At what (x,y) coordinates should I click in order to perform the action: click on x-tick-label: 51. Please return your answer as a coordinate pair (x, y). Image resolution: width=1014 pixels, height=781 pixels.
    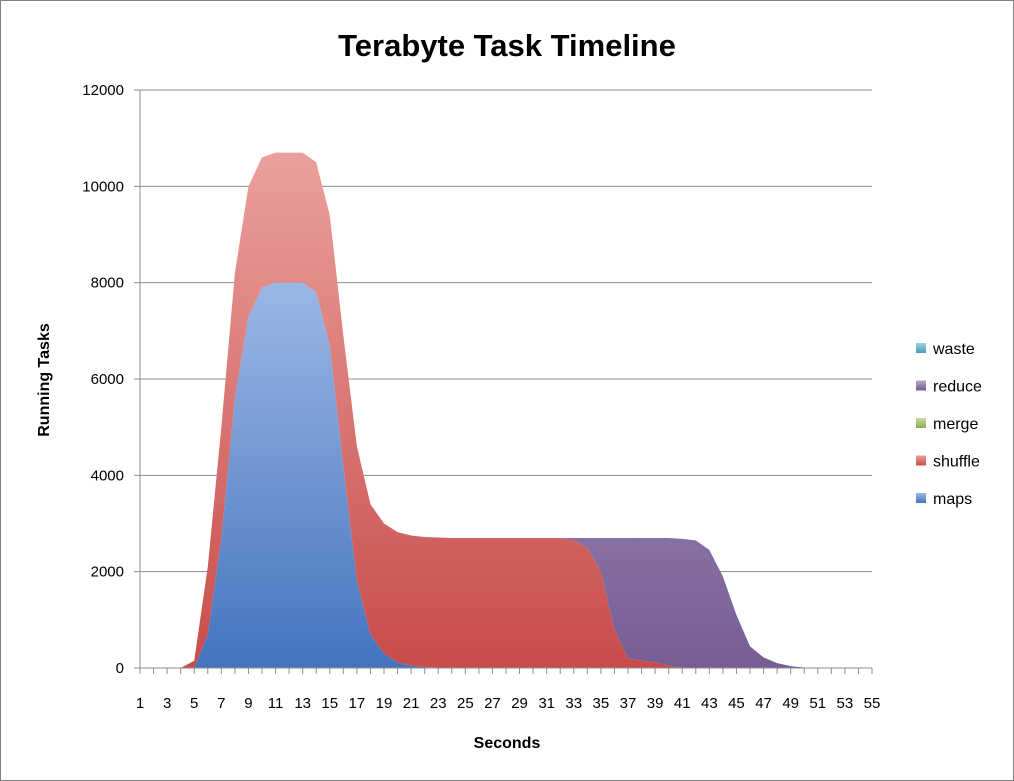
    Looking at the image, I should click on (817, 703).